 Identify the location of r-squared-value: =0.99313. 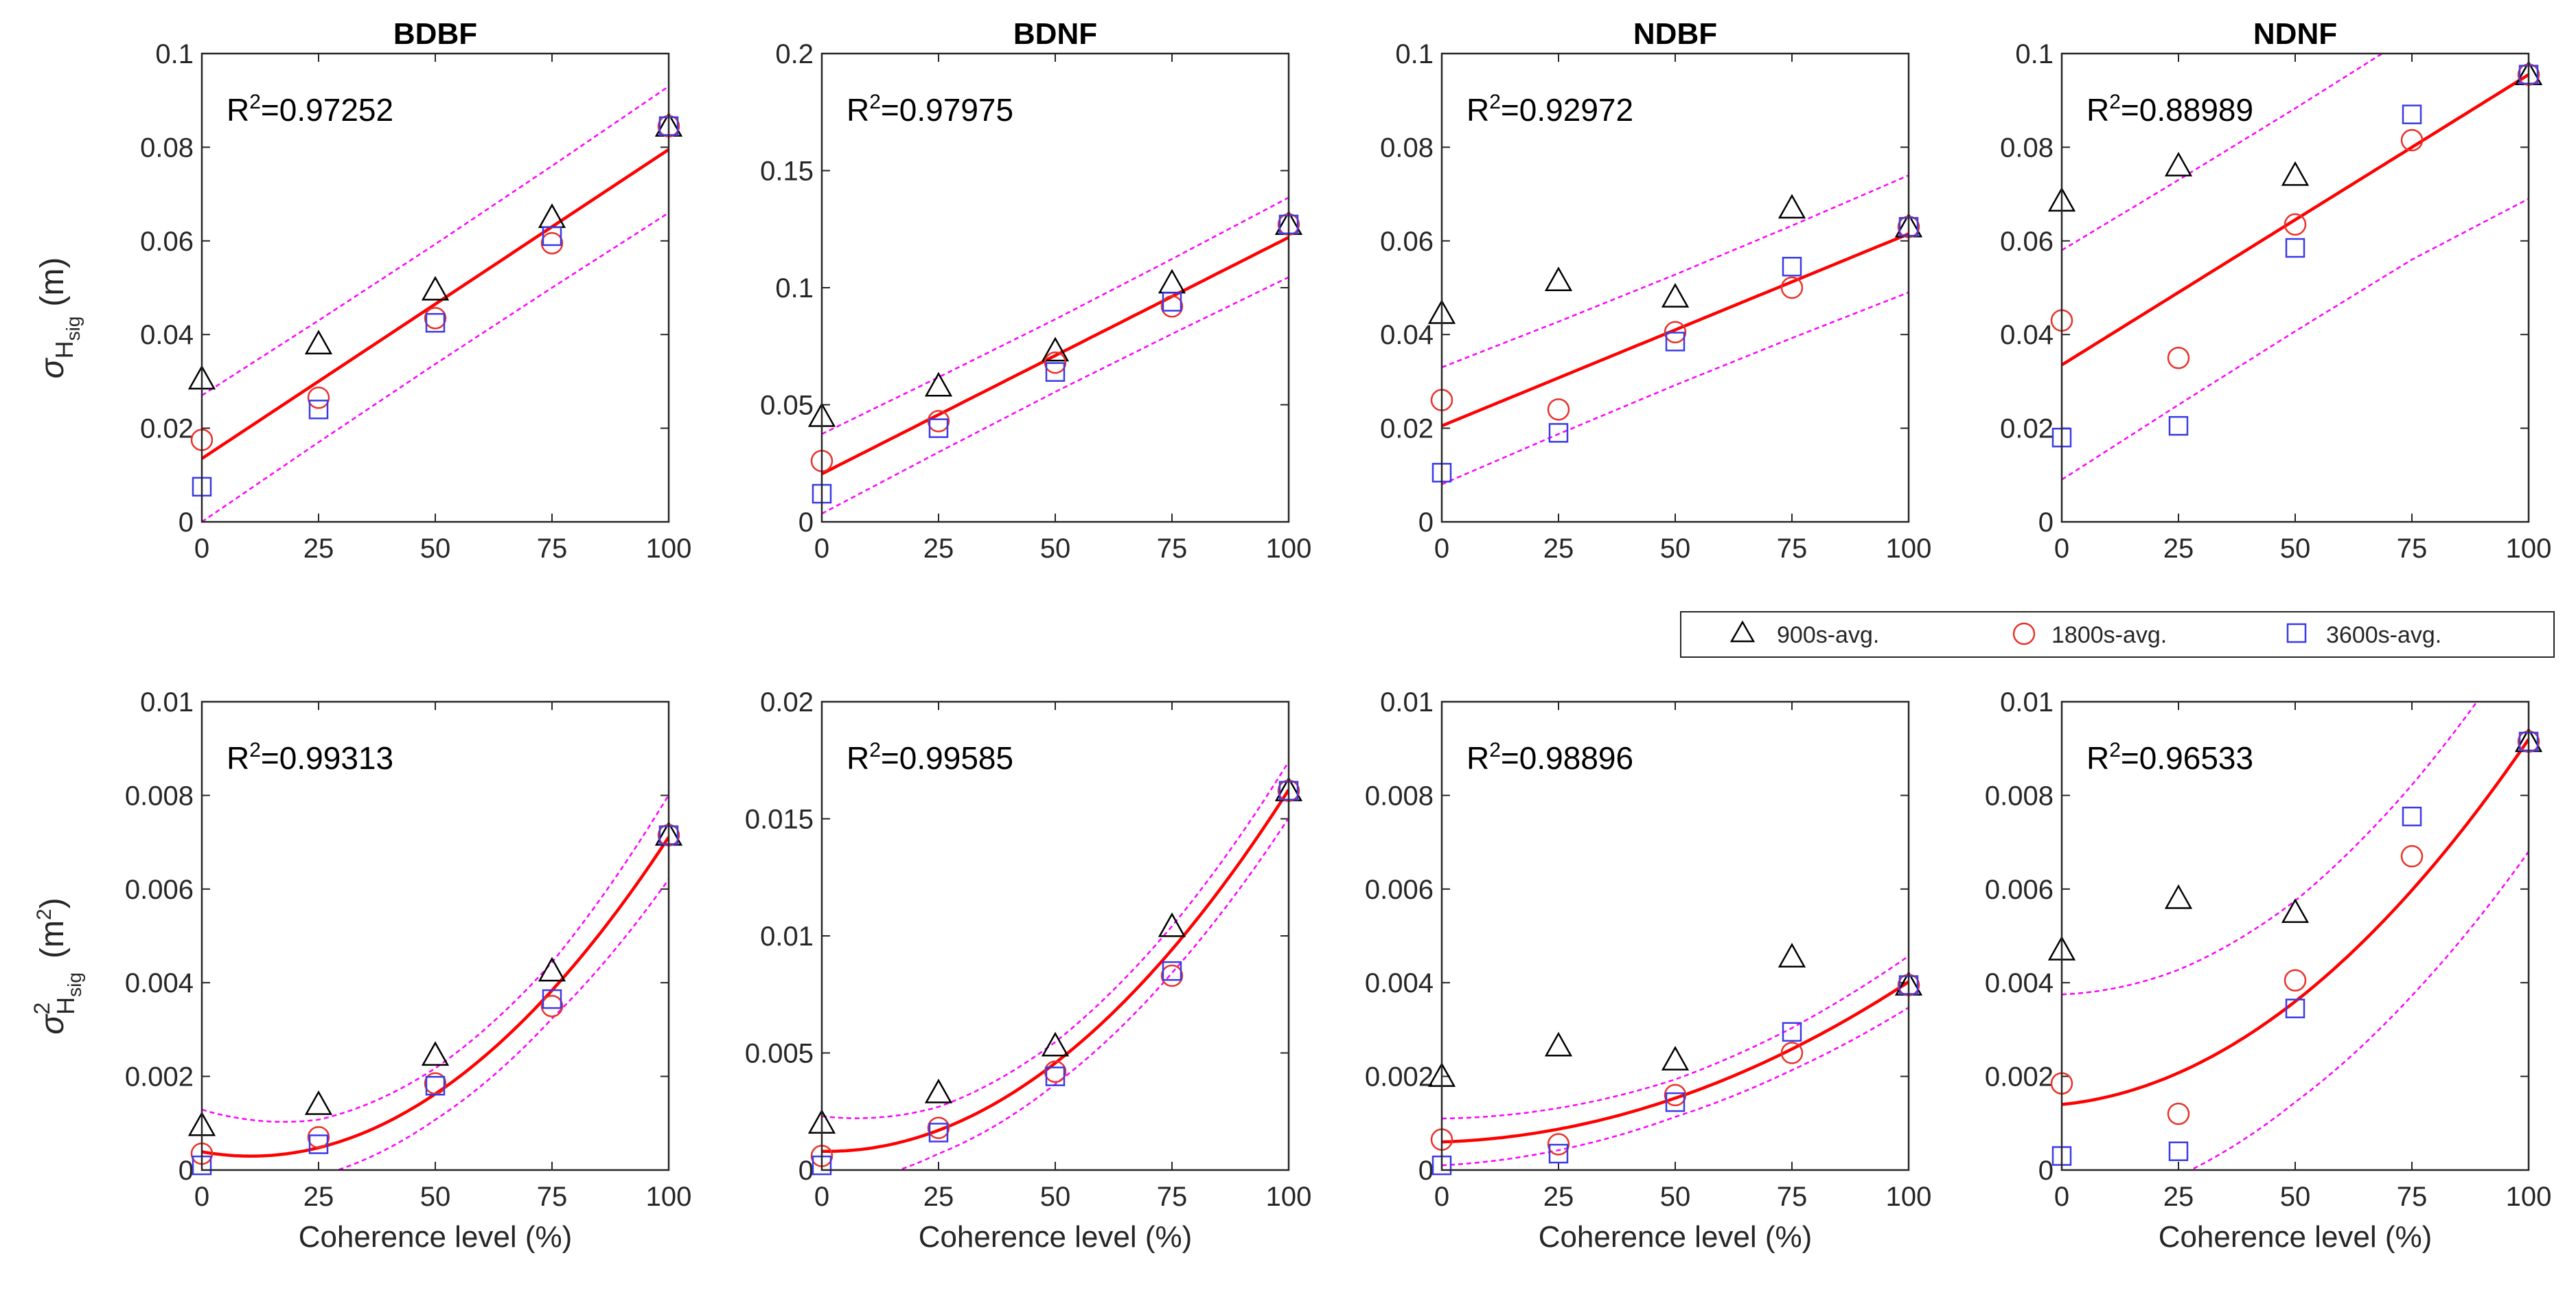
(327, 758).